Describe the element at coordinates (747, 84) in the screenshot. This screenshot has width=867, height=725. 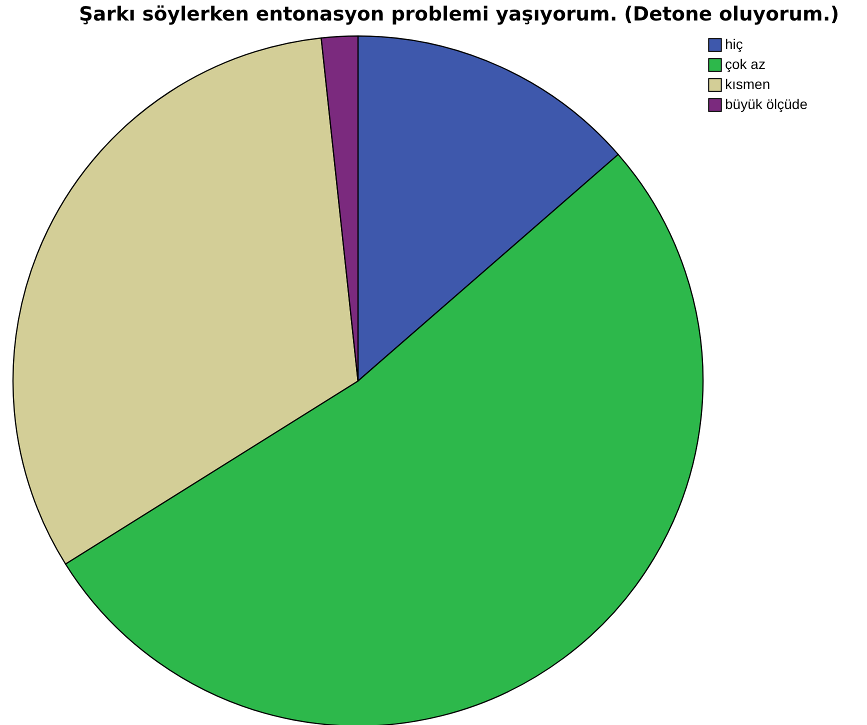
I see `legend-label: kısmen` at that location.